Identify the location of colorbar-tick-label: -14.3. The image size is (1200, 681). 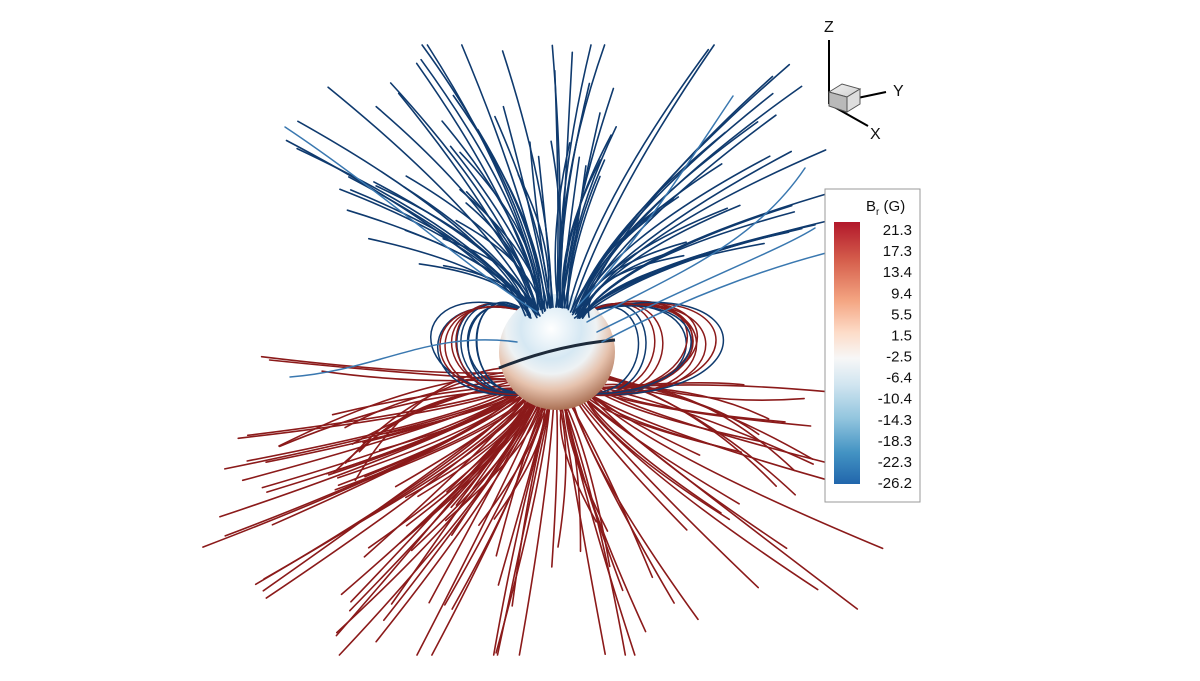
(895, 420).